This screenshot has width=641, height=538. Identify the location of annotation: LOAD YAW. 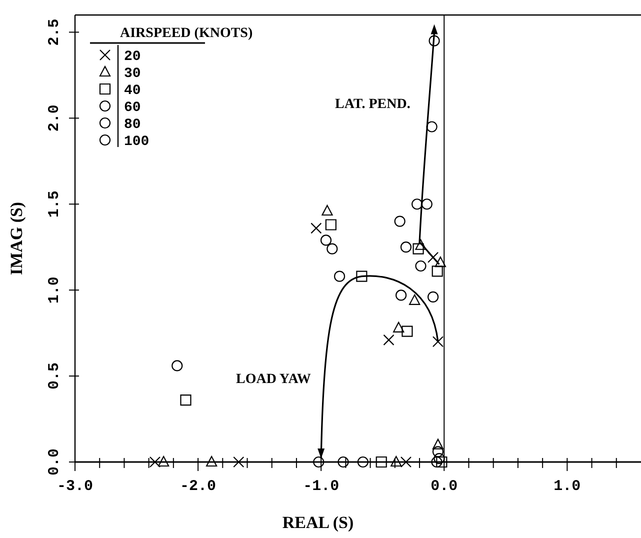
(273, 379).